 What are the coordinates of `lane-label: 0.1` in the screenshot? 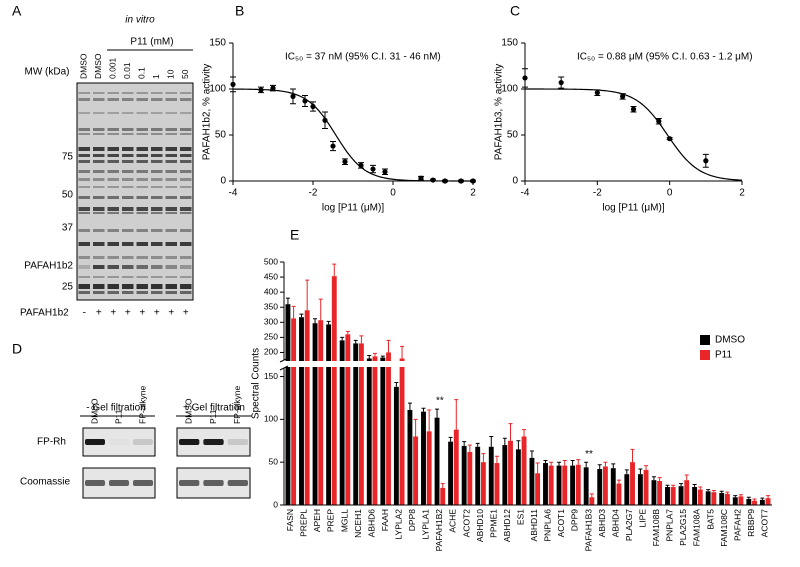 It's located at (142, 73).